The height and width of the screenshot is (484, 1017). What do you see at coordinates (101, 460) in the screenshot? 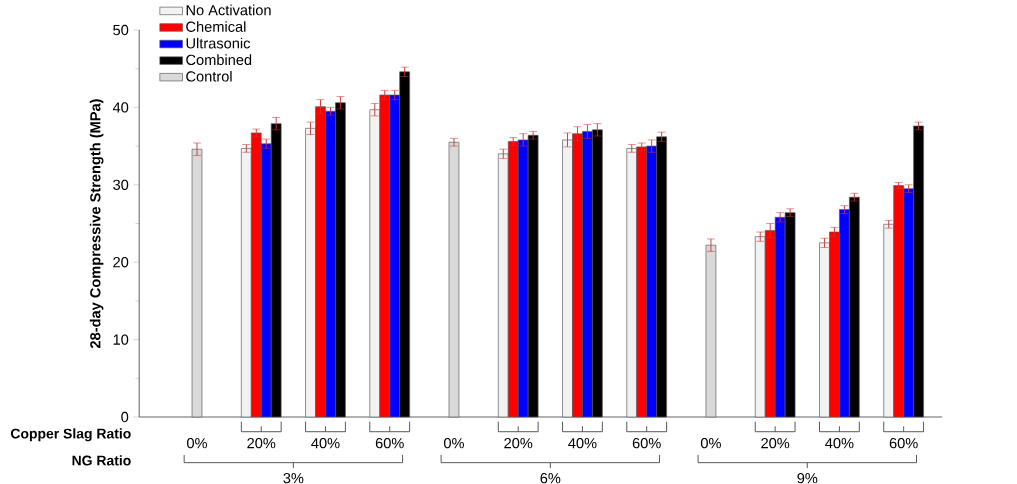
I see `text: NG Ratio` at bounding box center [101, 460].